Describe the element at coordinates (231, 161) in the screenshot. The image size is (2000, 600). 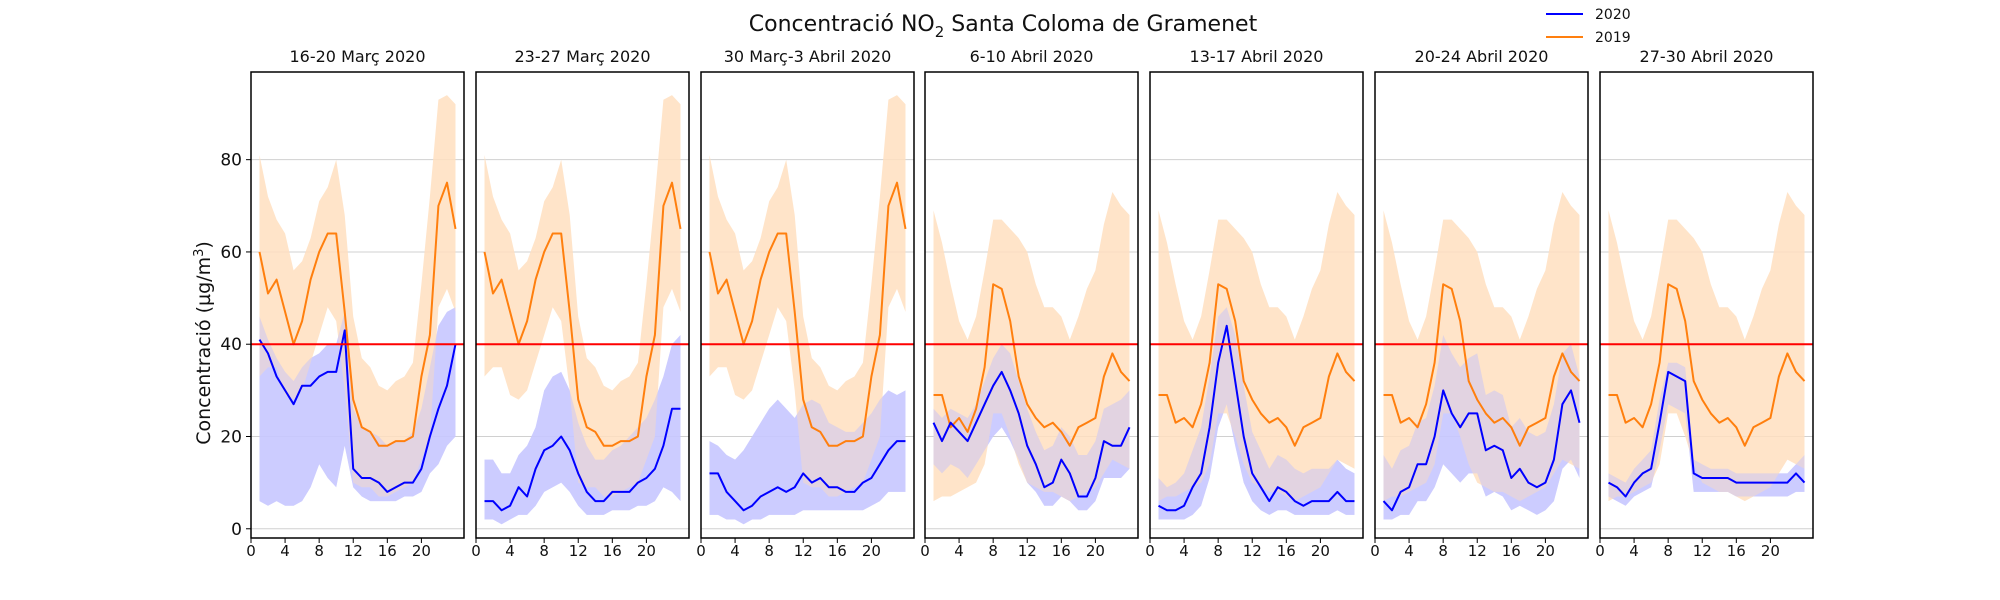
I see `y-tick-label: 80` at that location.